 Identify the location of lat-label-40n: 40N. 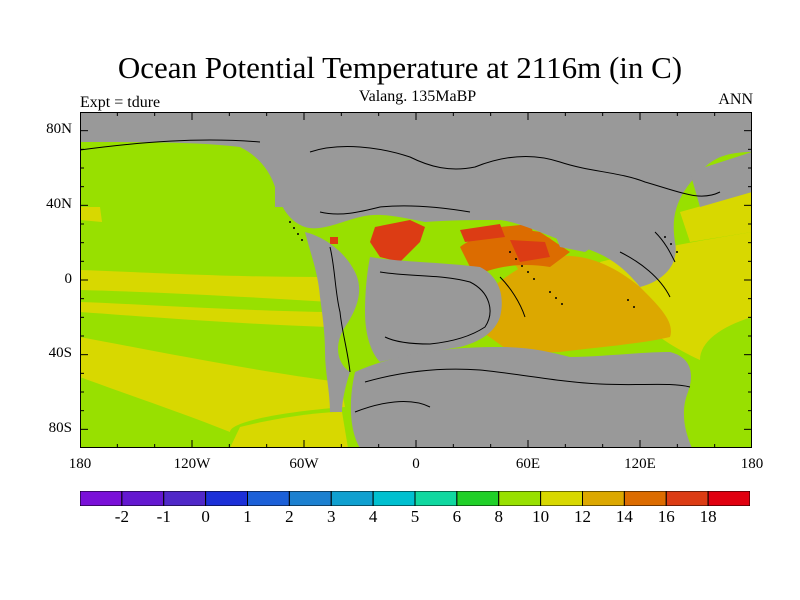
(59, 204).